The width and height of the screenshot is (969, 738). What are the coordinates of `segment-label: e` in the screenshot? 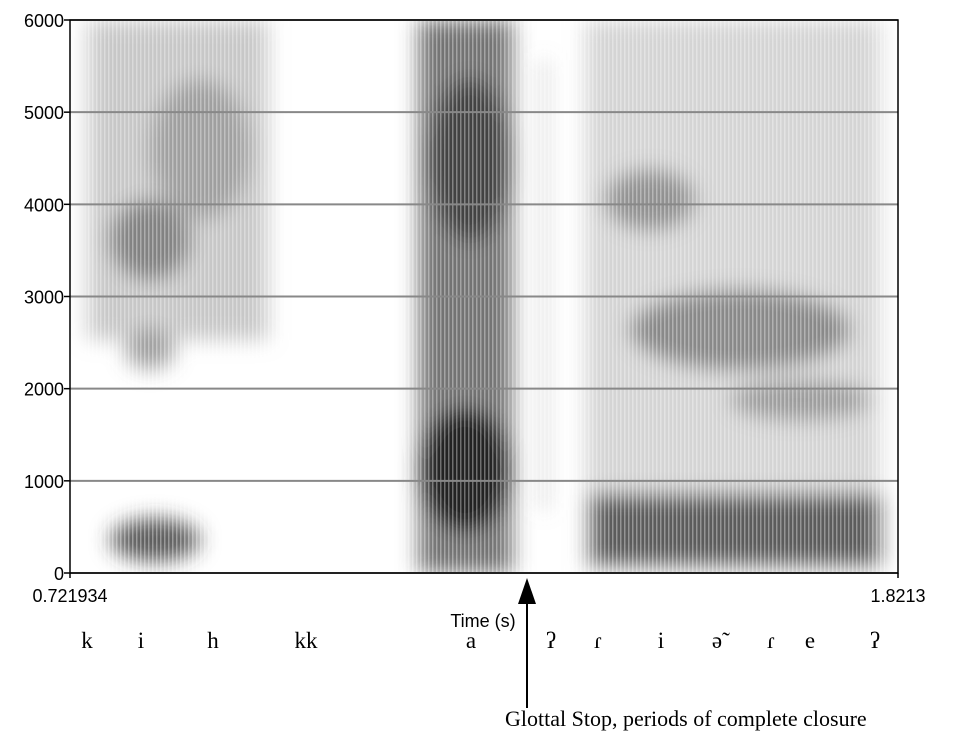 It's located at (810, 640).